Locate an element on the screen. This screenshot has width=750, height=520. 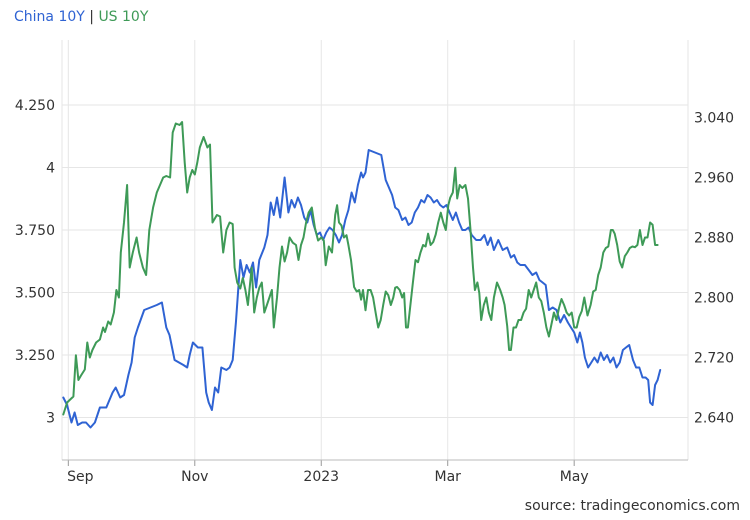
y-left-tick-label: 3.250 is located at coordinates (35, 356).